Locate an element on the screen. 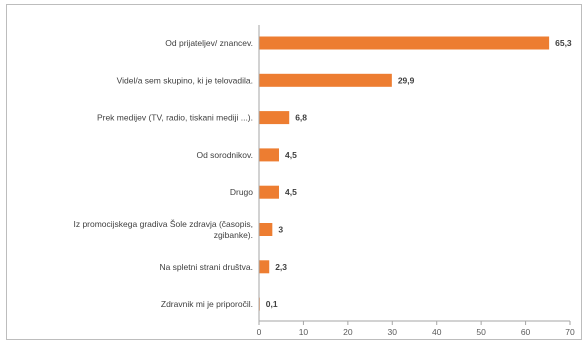  category-label: Zdravnik mi je priporočil. is located at coordinates (207, 304).